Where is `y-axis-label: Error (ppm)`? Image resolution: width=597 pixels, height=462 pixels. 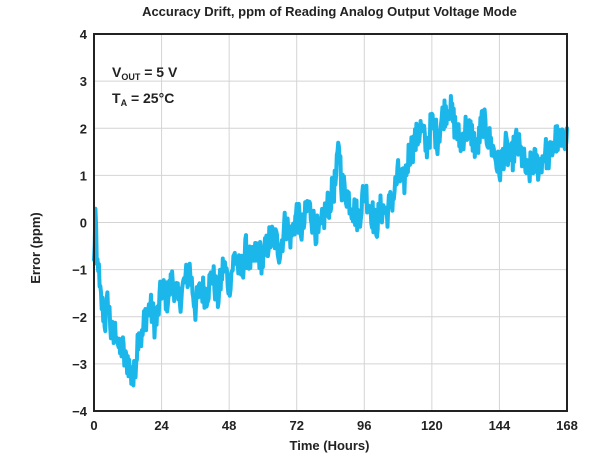
y-axis-label: Error (ppm) is located at coordinates (35, 248).